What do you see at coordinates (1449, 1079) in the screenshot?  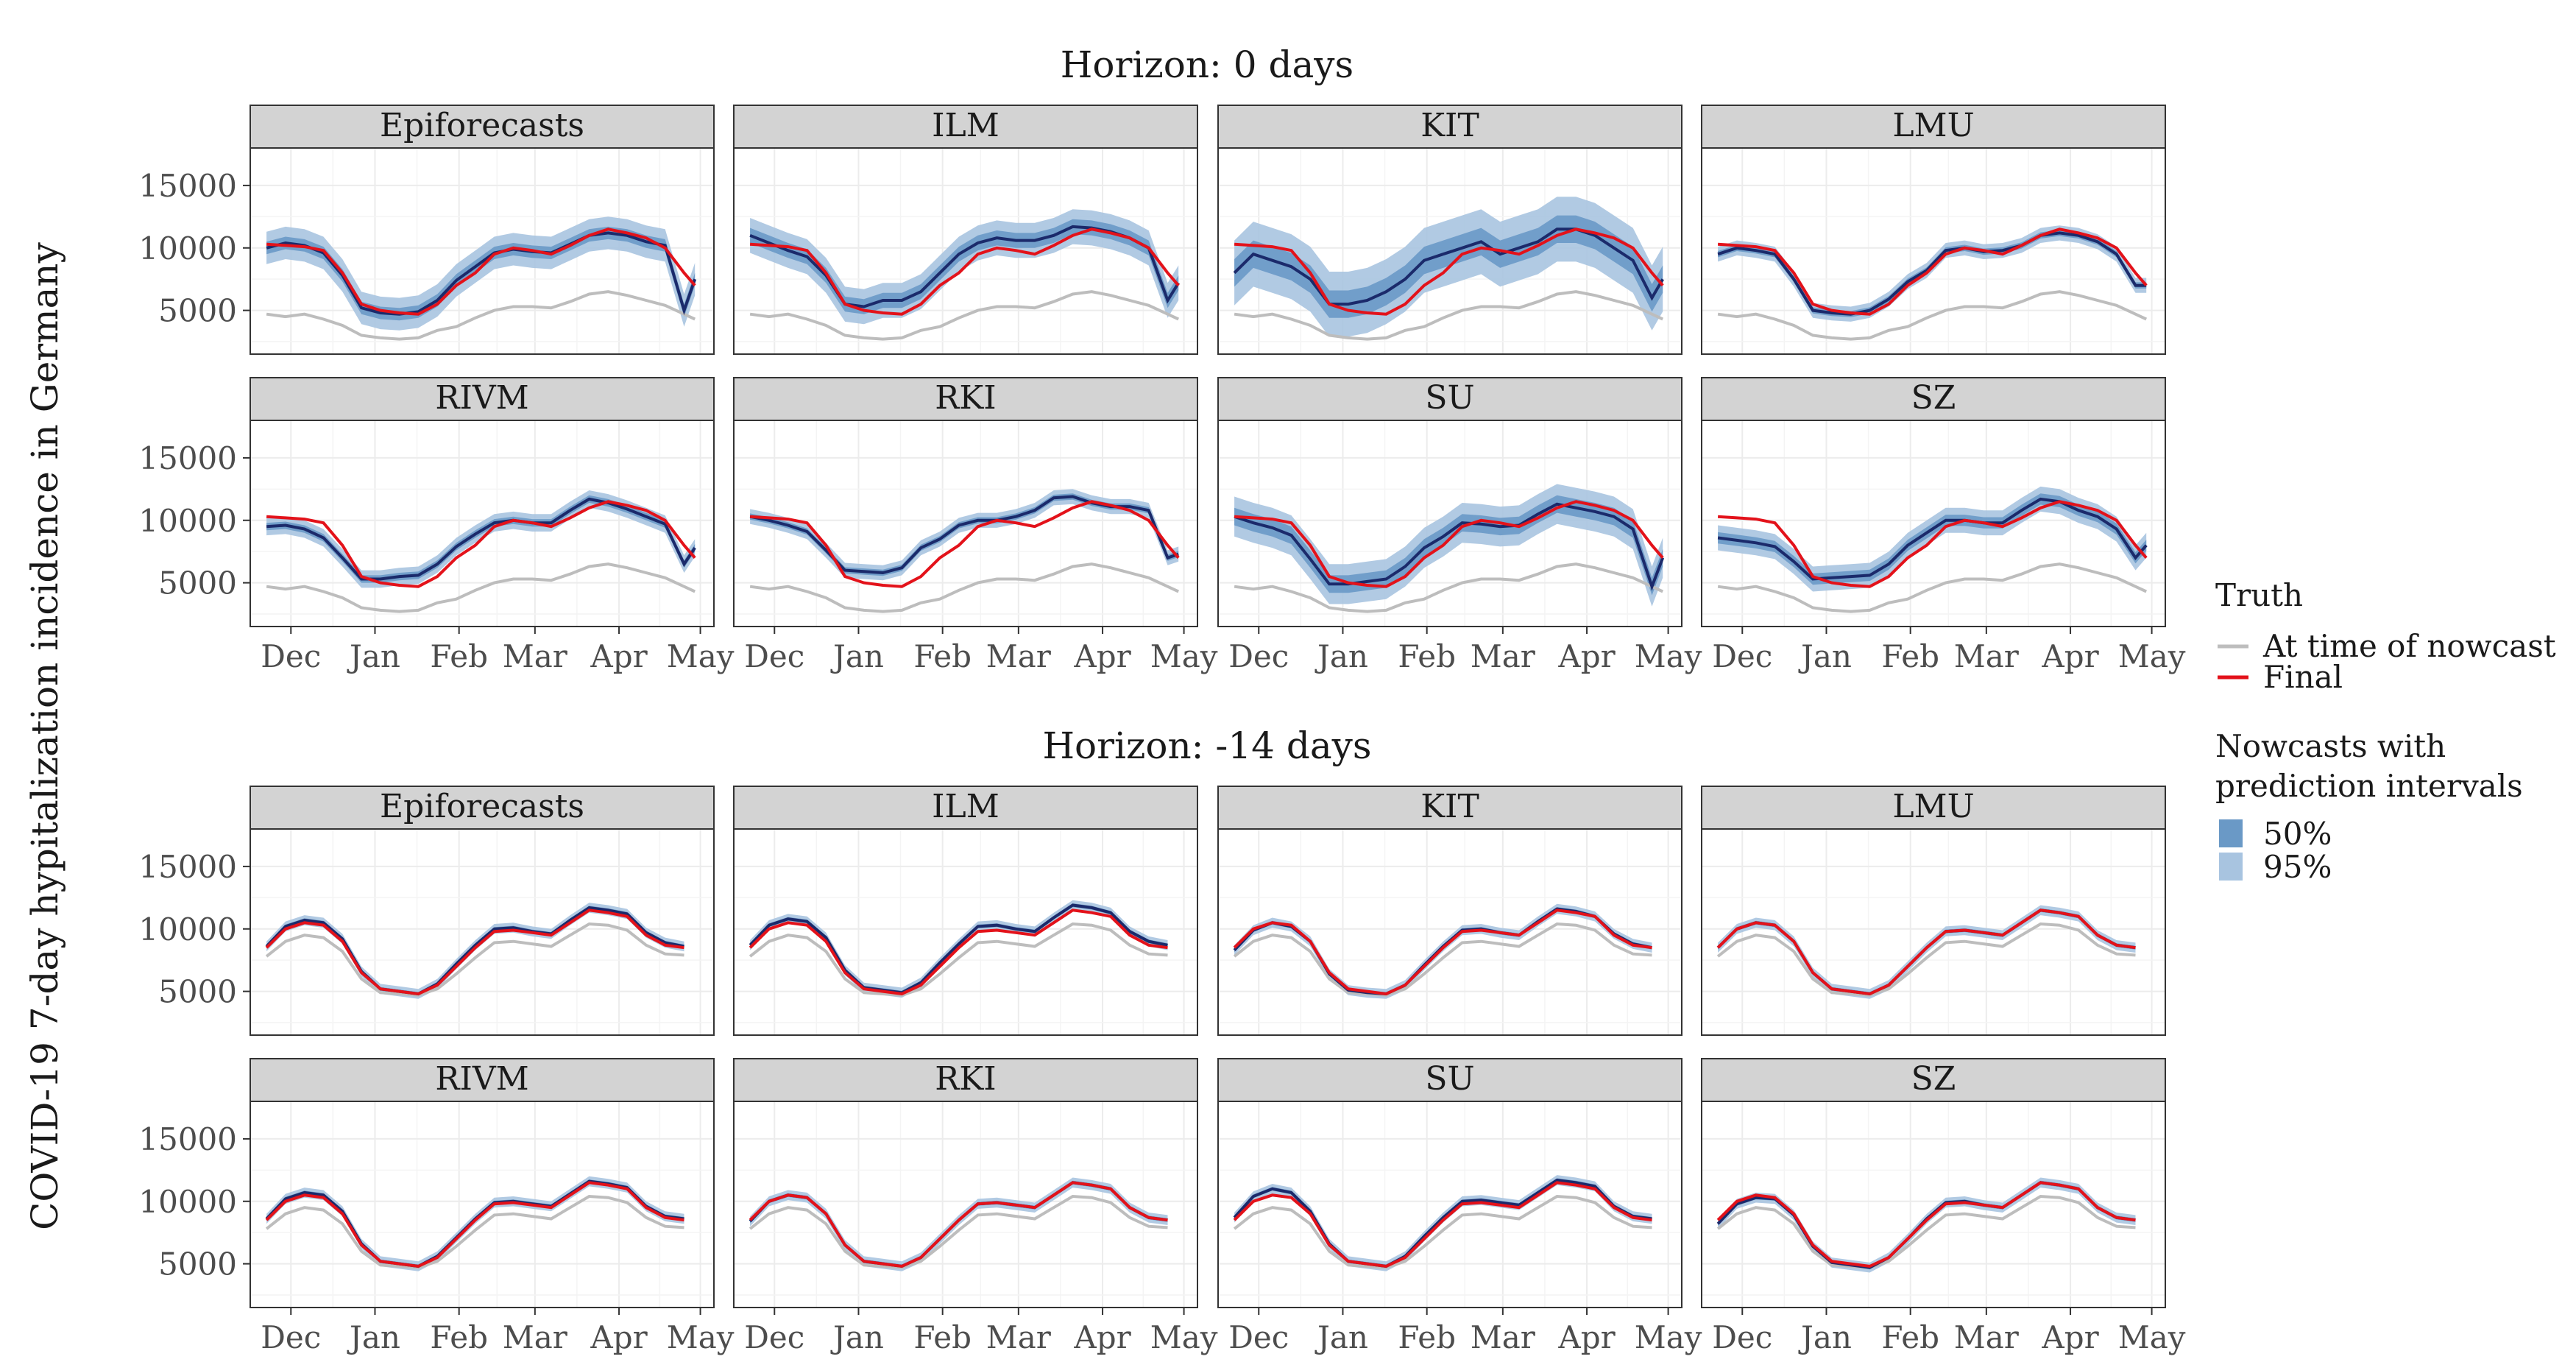 I see `facet-strip-label: SU` at bounding box center [1449, 1079].